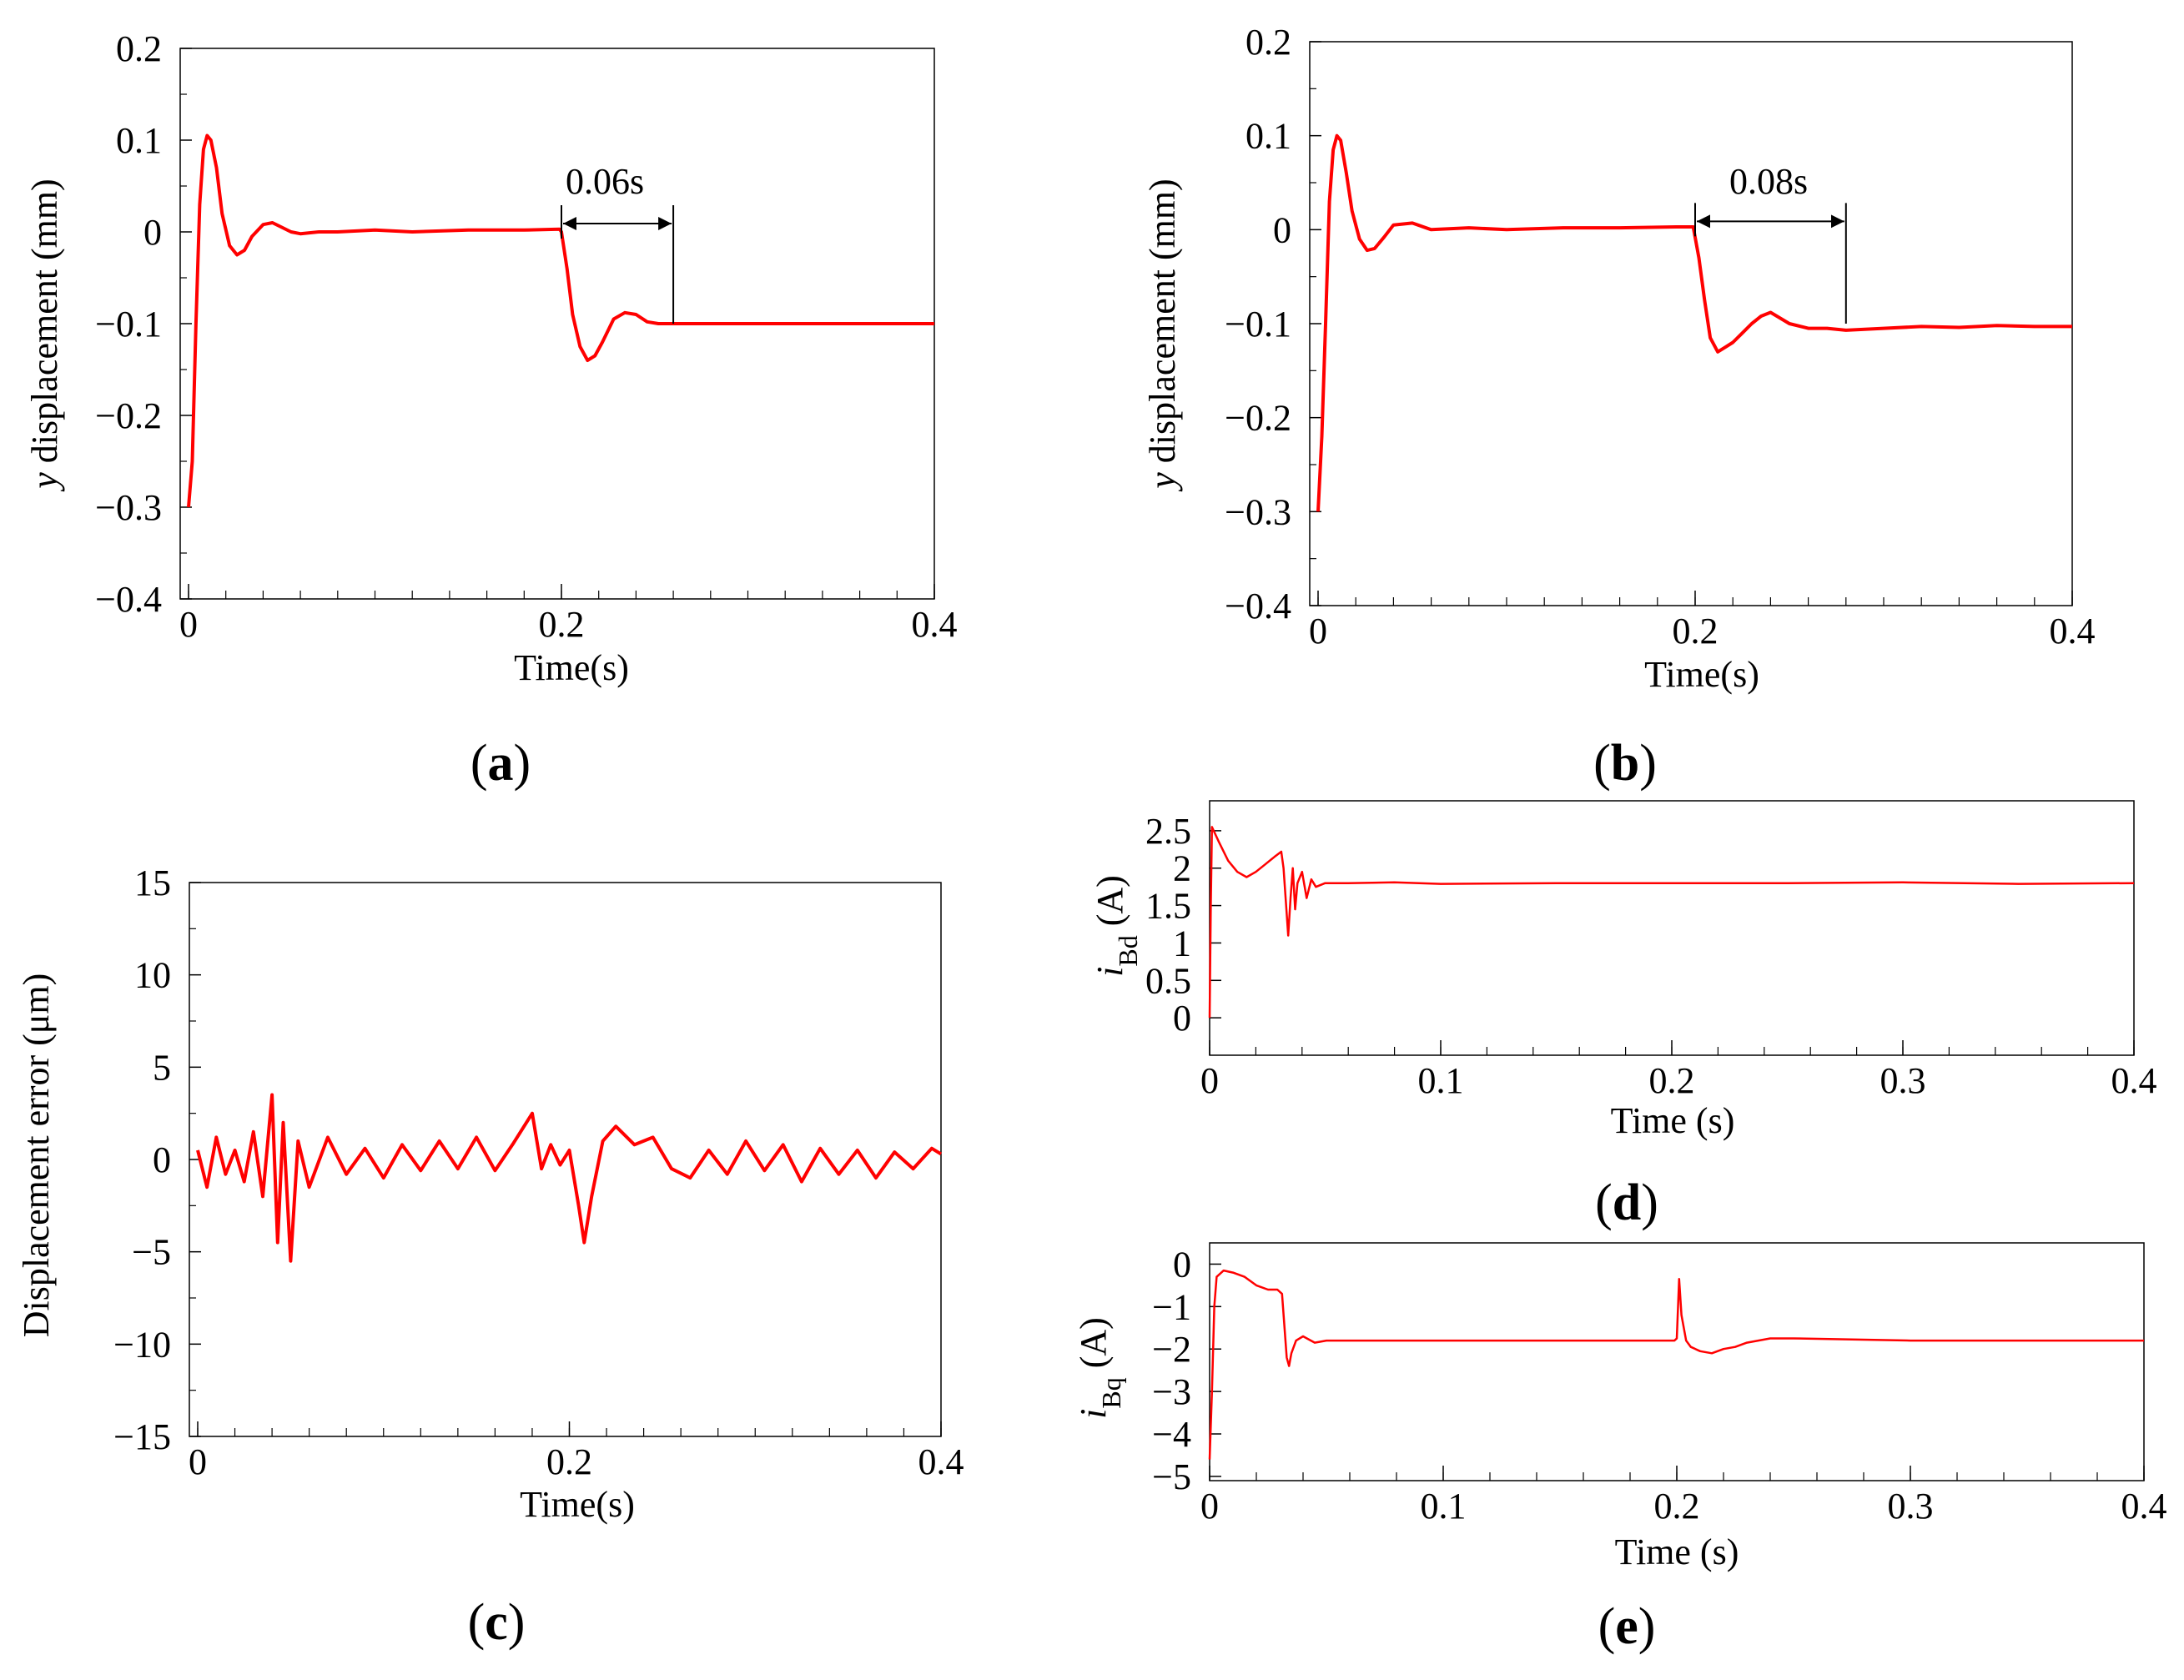 The image size is (2184, 1680). I want to click on ylabel: Displacement error (μm), so click(36, 1155).